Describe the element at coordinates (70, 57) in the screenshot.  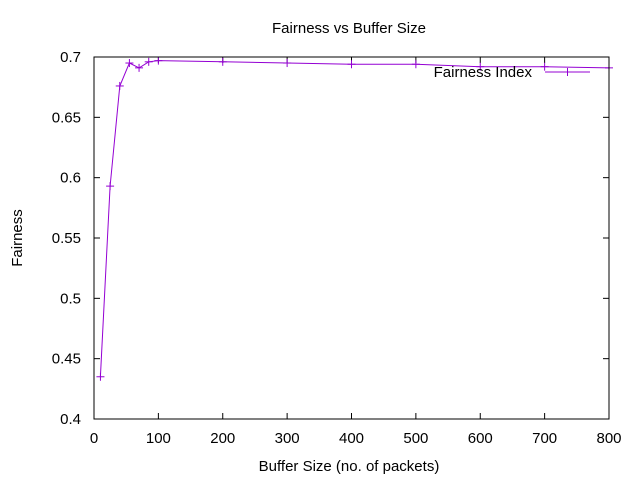
I see `y-tick-label-6: 0.7` at that location.